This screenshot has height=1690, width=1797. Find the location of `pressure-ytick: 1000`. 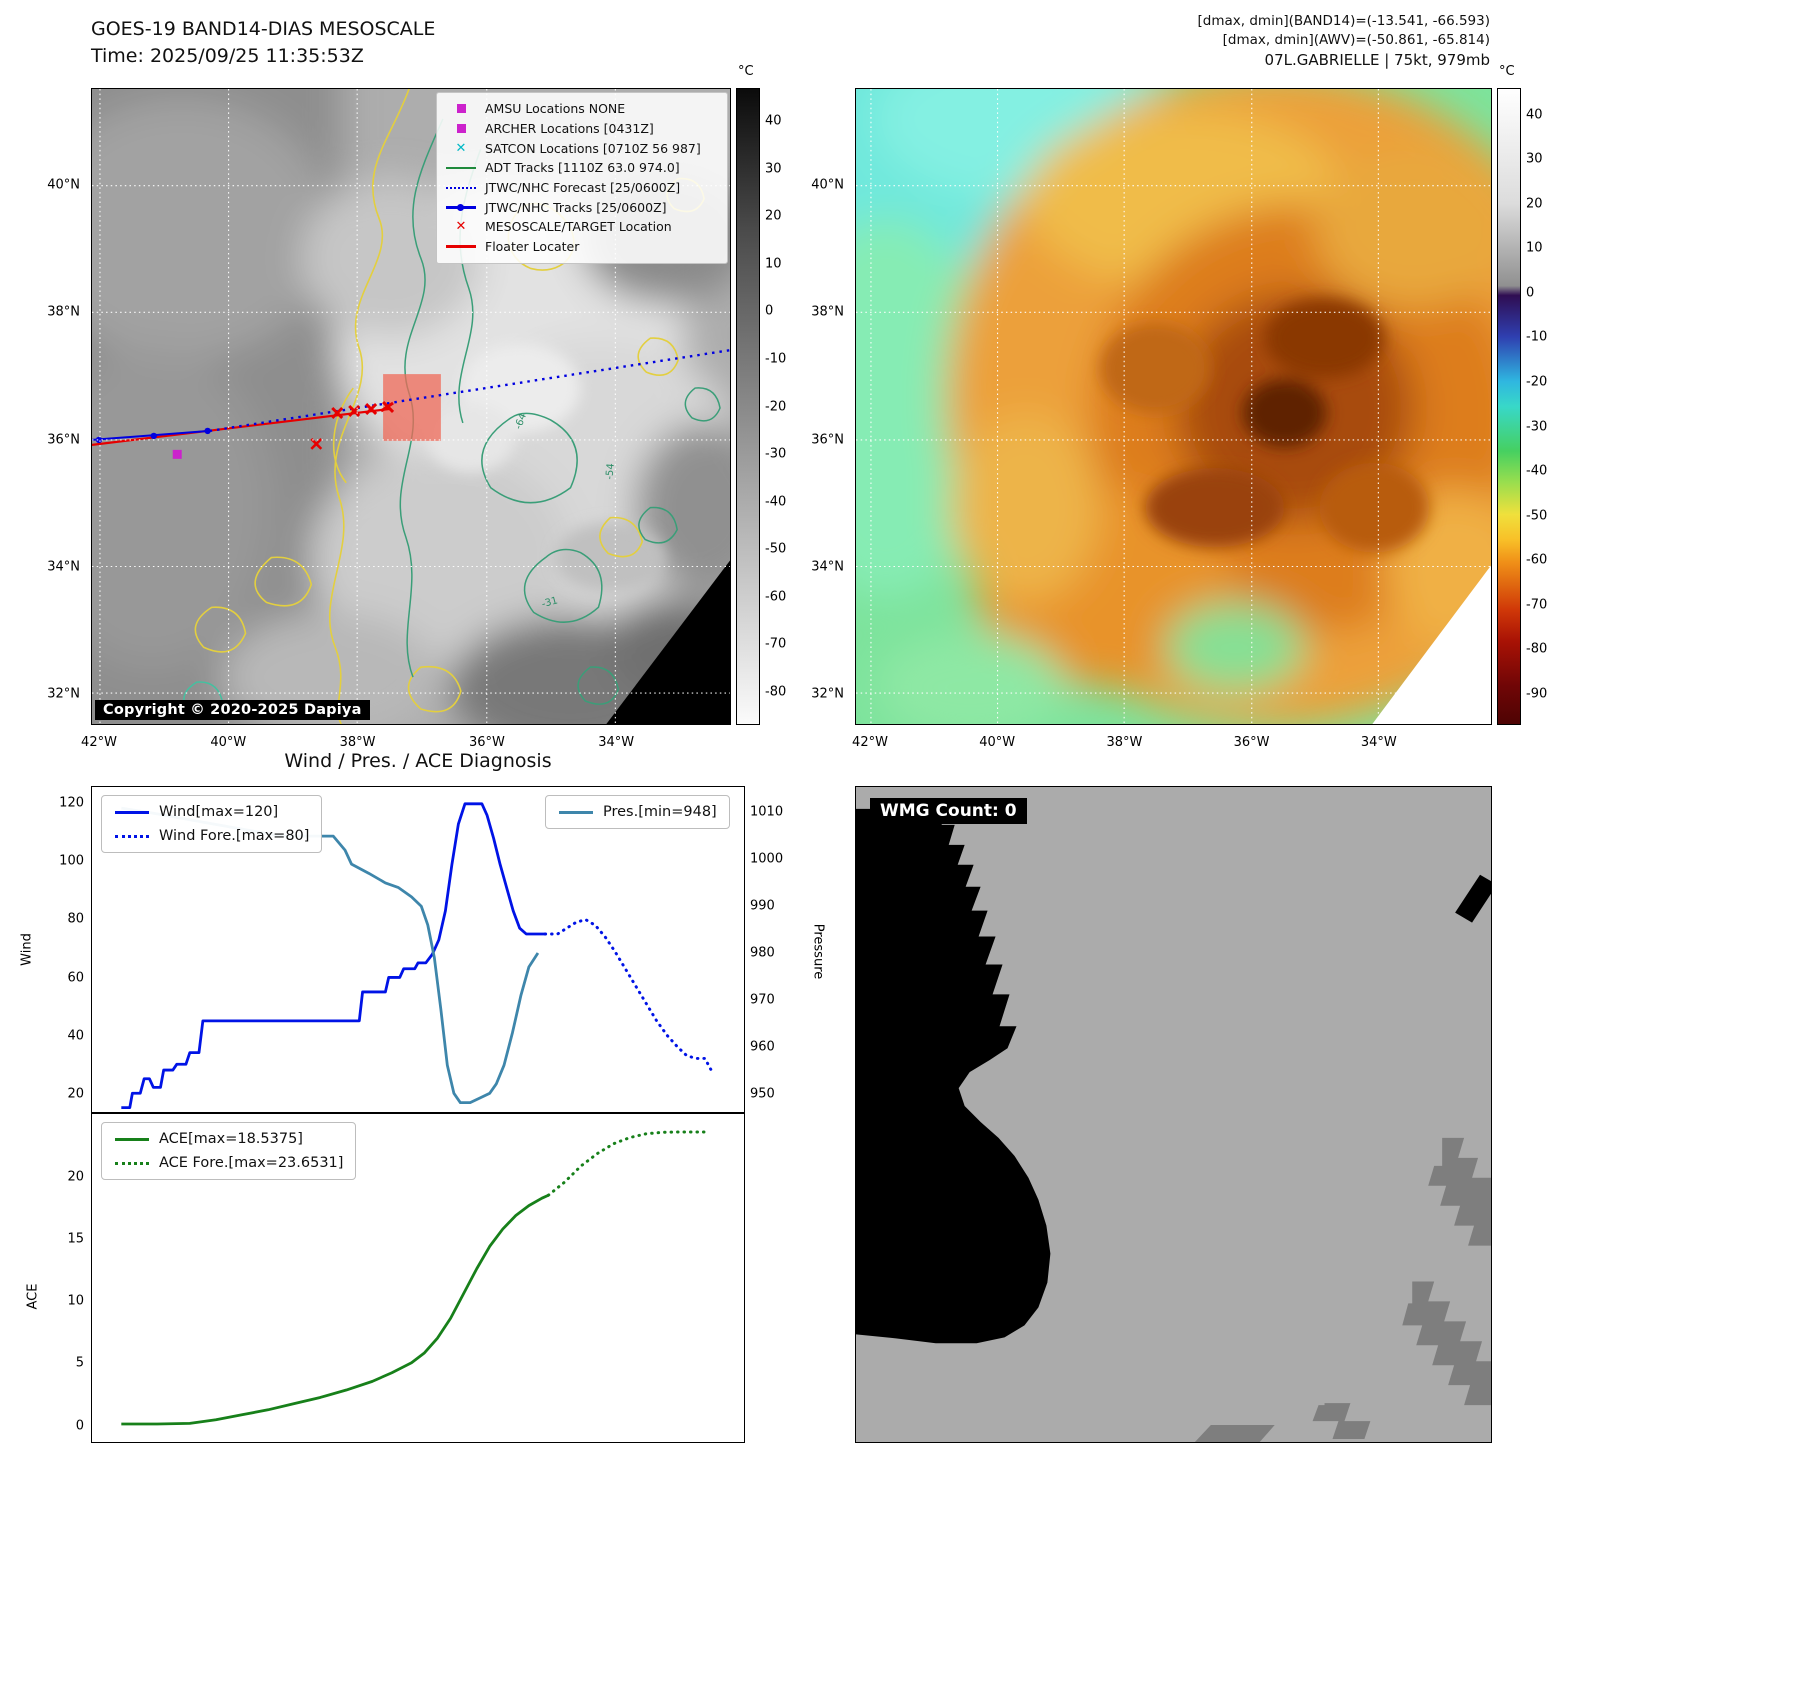

pressure-ytick: 1000 is located at coordinates (767, 859).